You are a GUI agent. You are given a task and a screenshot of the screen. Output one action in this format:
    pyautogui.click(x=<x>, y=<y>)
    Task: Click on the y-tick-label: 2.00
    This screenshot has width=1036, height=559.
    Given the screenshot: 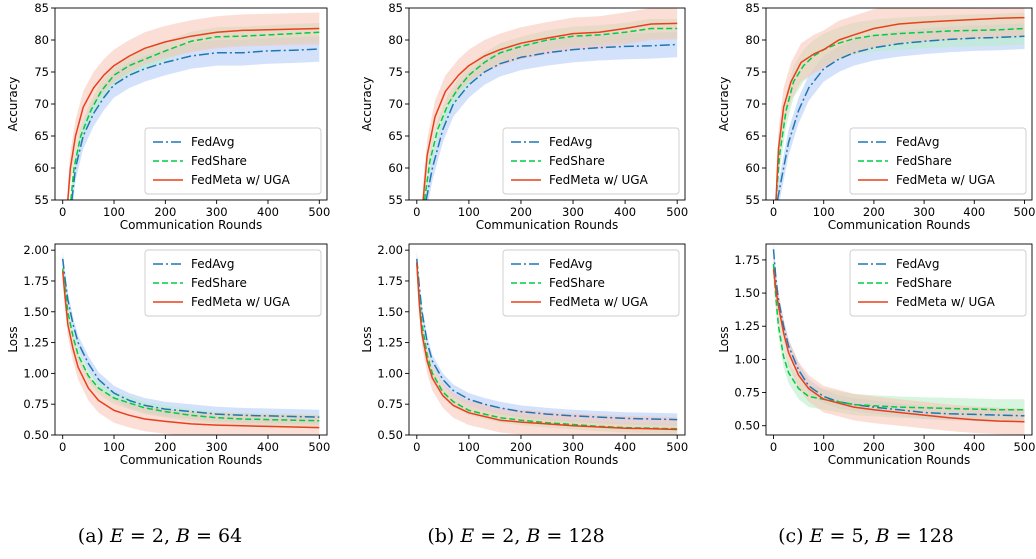 What is the action you would take?
    pyautogui.click(x=36, y=250)
    